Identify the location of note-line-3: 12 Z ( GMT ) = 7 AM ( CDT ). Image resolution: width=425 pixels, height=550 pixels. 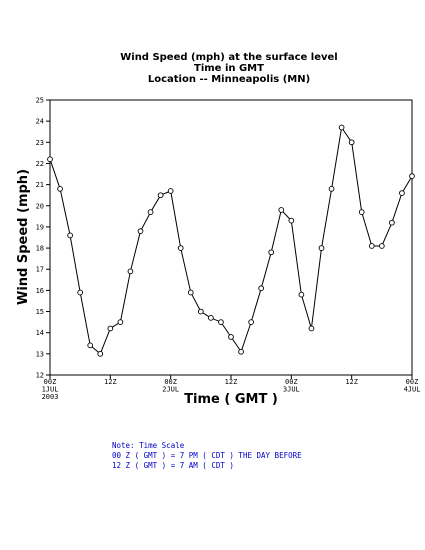
(173, 465).